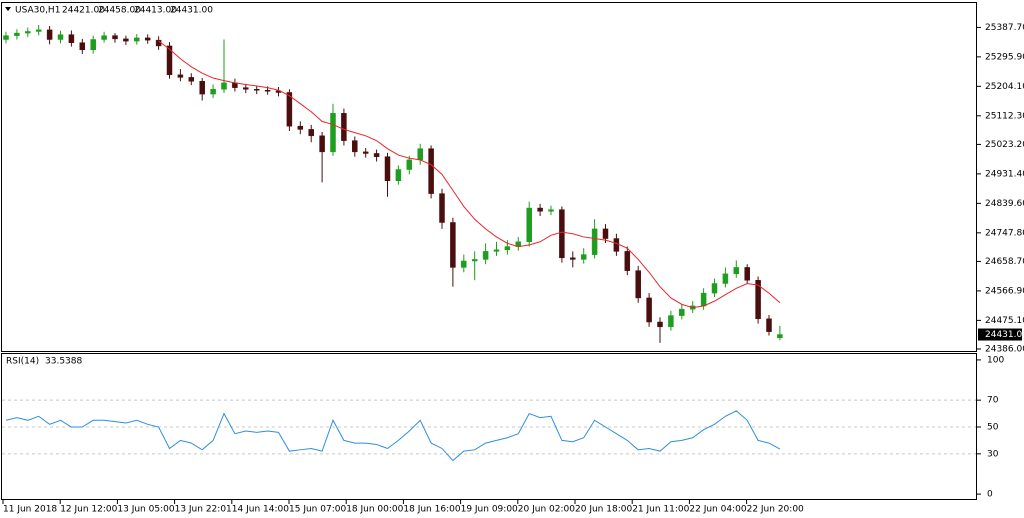 This screenshot has height=518, width=1024. Describe the element at coordinates (995, 360) in the screenshot. I see `y-tick-label: 100` at that location.